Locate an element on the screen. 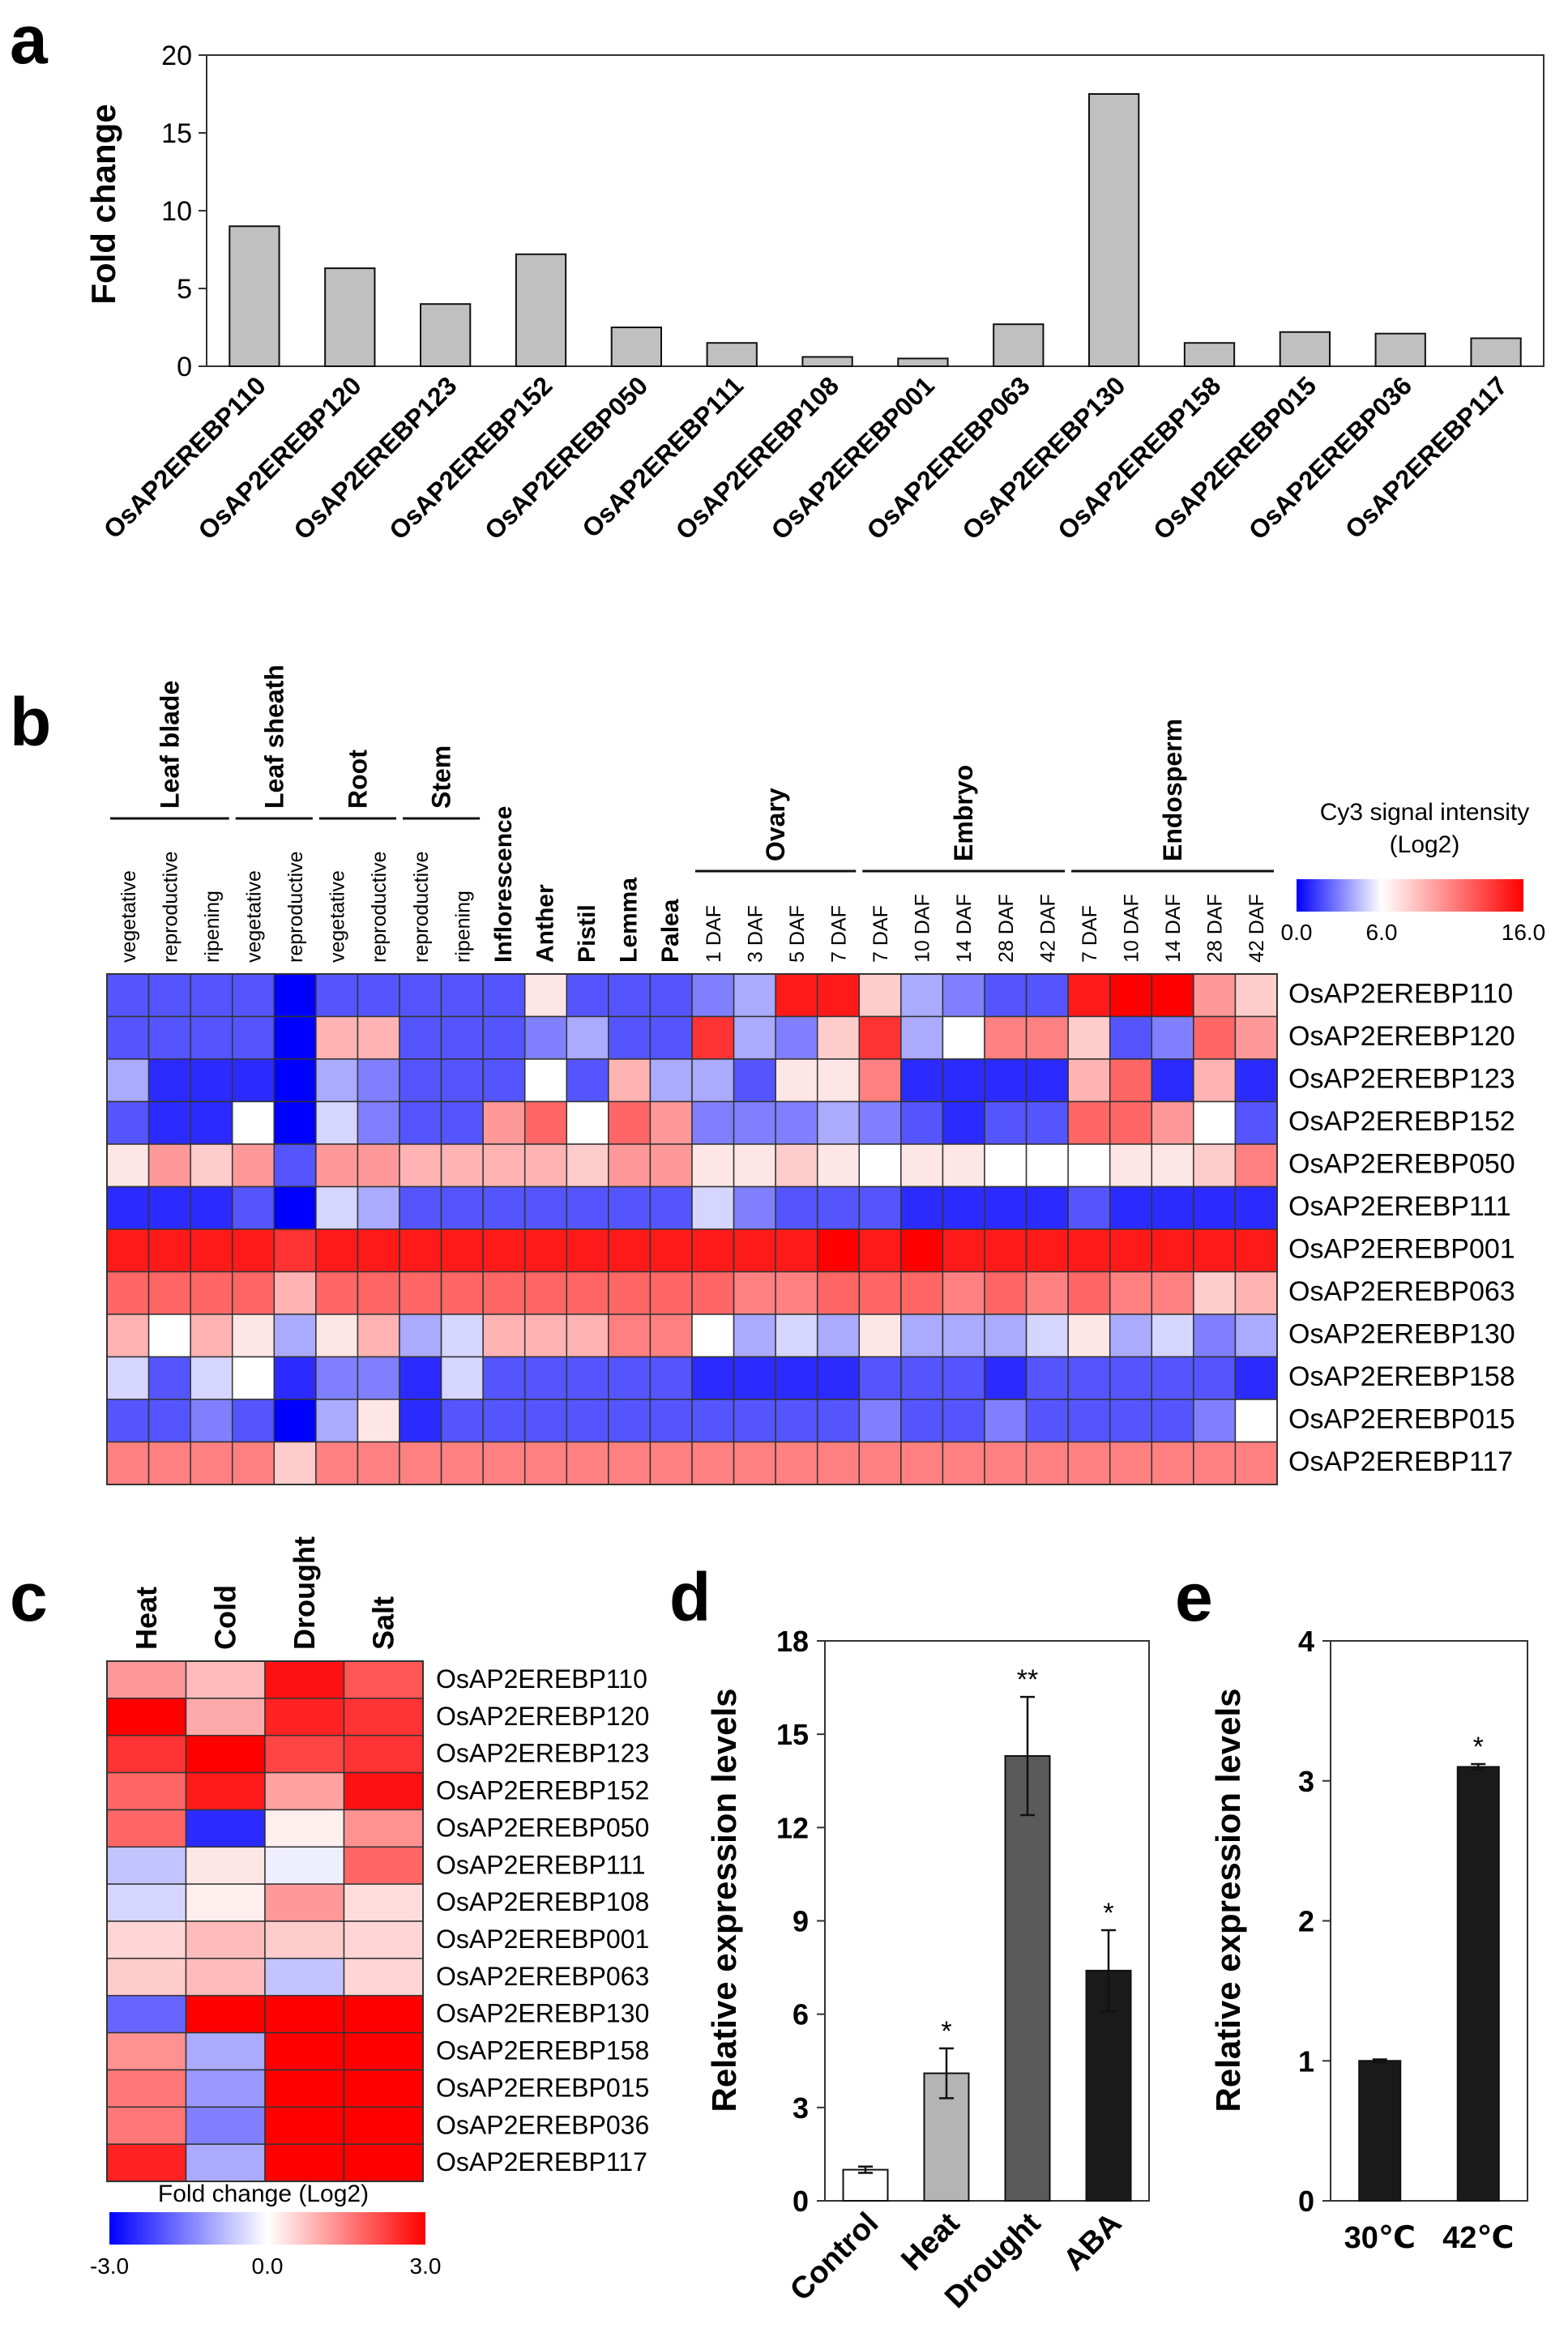 This screenshot has height=2341, width=1568. panel-c-column-label: Drought is located at coordinates (305, 1593).